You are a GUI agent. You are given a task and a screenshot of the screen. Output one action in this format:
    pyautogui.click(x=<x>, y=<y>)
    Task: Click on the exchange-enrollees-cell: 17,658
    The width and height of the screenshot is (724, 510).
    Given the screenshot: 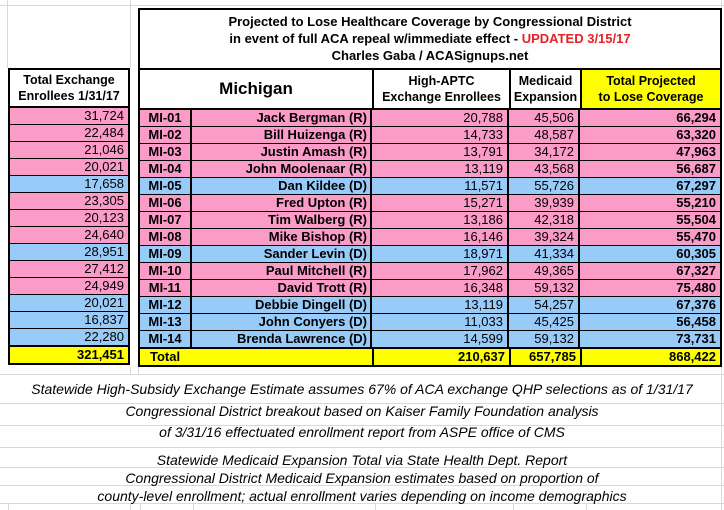 What is the action you would take?
    pyautogui.click(x=69, y=184)
    